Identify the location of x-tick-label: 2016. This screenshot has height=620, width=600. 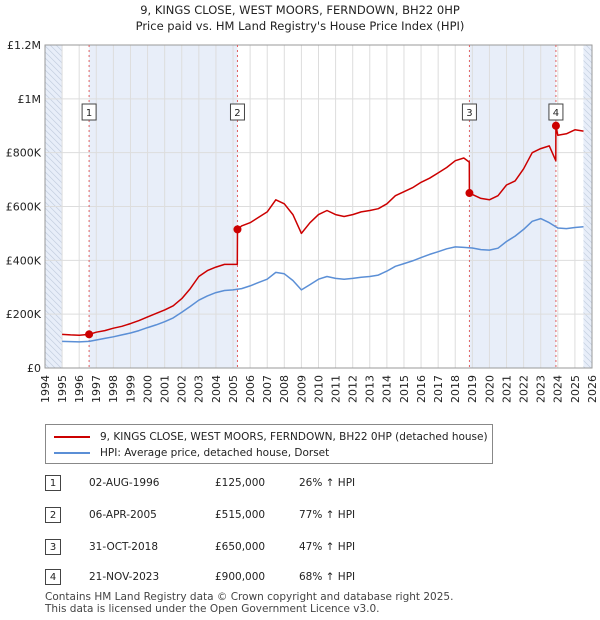
(421, 389).